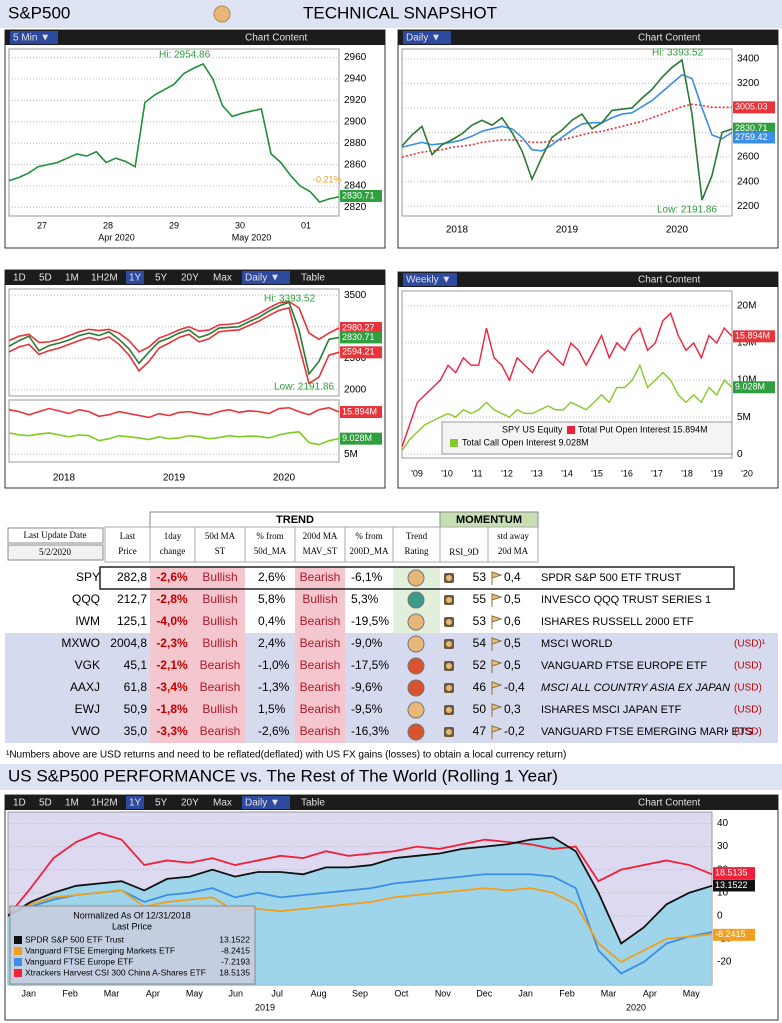 Image resolution: width=782 pixels, height=1023 pixels. Describe the element at coordinates (88, 577) in the screenshot. I see `ticker: SPY` at that location.